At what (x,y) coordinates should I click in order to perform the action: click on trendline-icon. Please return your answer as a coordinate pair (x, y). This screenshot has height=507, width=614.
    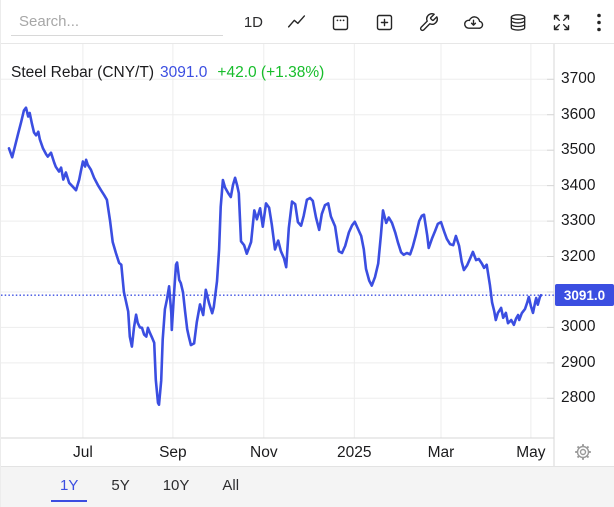
    Looking at the image, I should click on (296, 22).